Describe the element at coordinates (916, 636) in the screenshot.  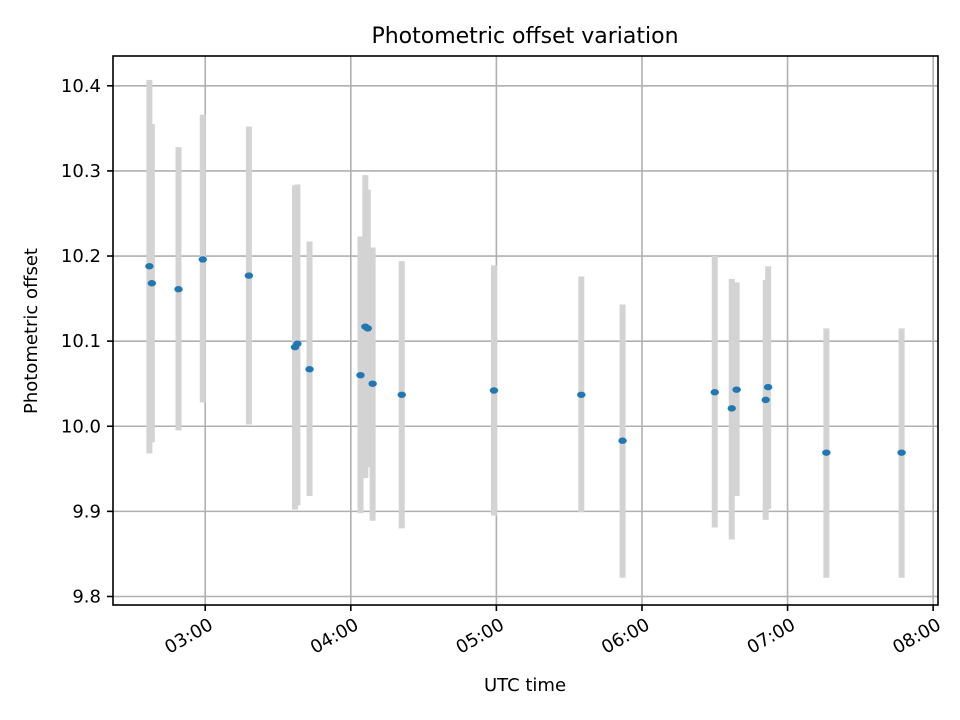
I see `x-tick-label: 08:00` at that location.